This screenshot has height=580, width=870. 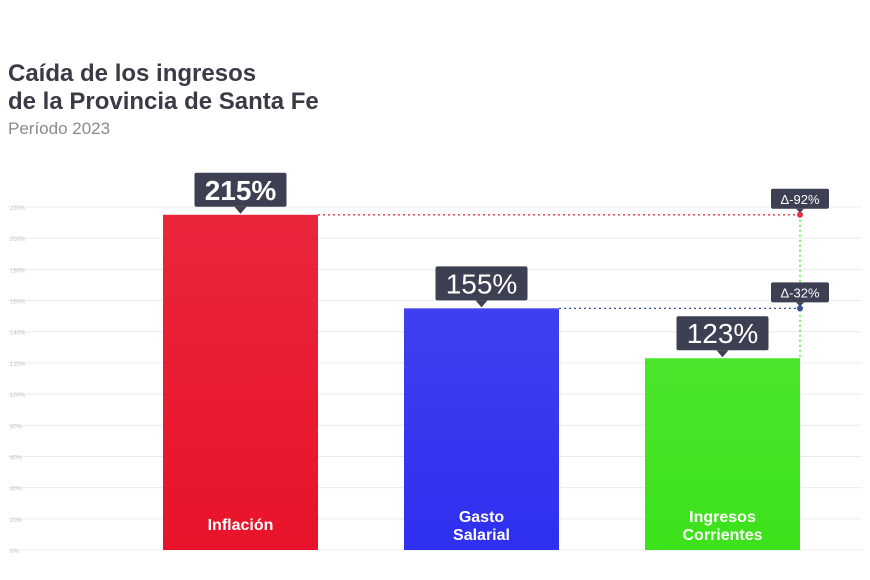 I want to click on category-label: Inflación, so click(x=241, y=525).